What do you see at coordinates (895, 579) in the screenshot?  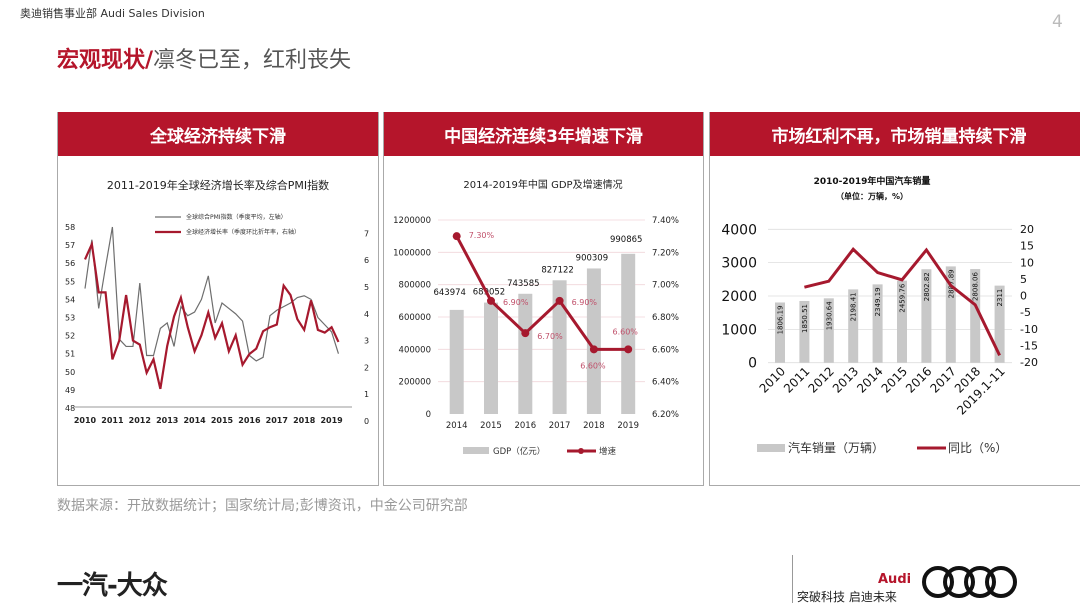 I see `audi-wordmark: Audi` at bounding box center [895, 579].